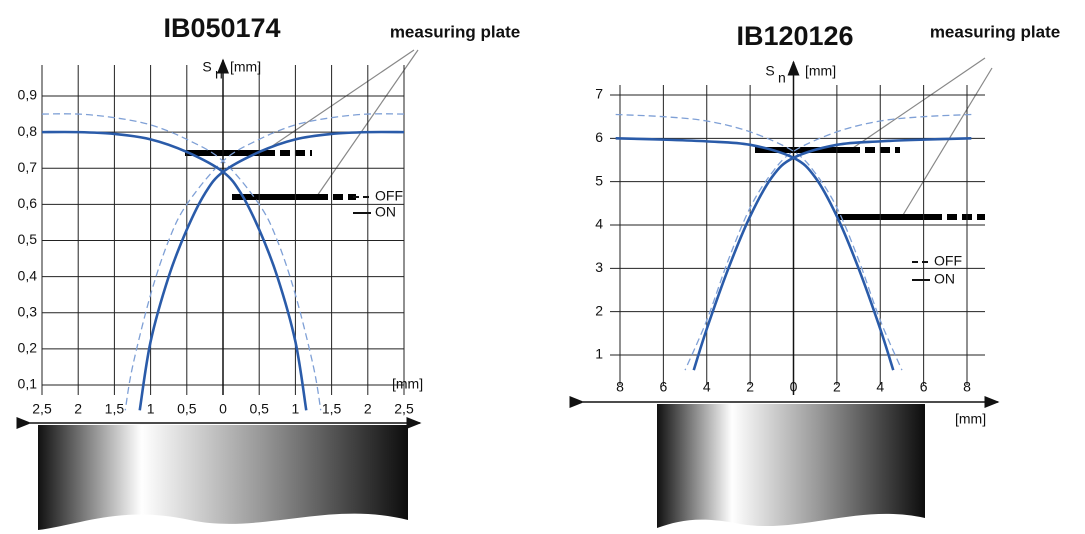 This screenshot has width=1085, height=534. I want to click on chart-title: IB050174, so click(221, 28).